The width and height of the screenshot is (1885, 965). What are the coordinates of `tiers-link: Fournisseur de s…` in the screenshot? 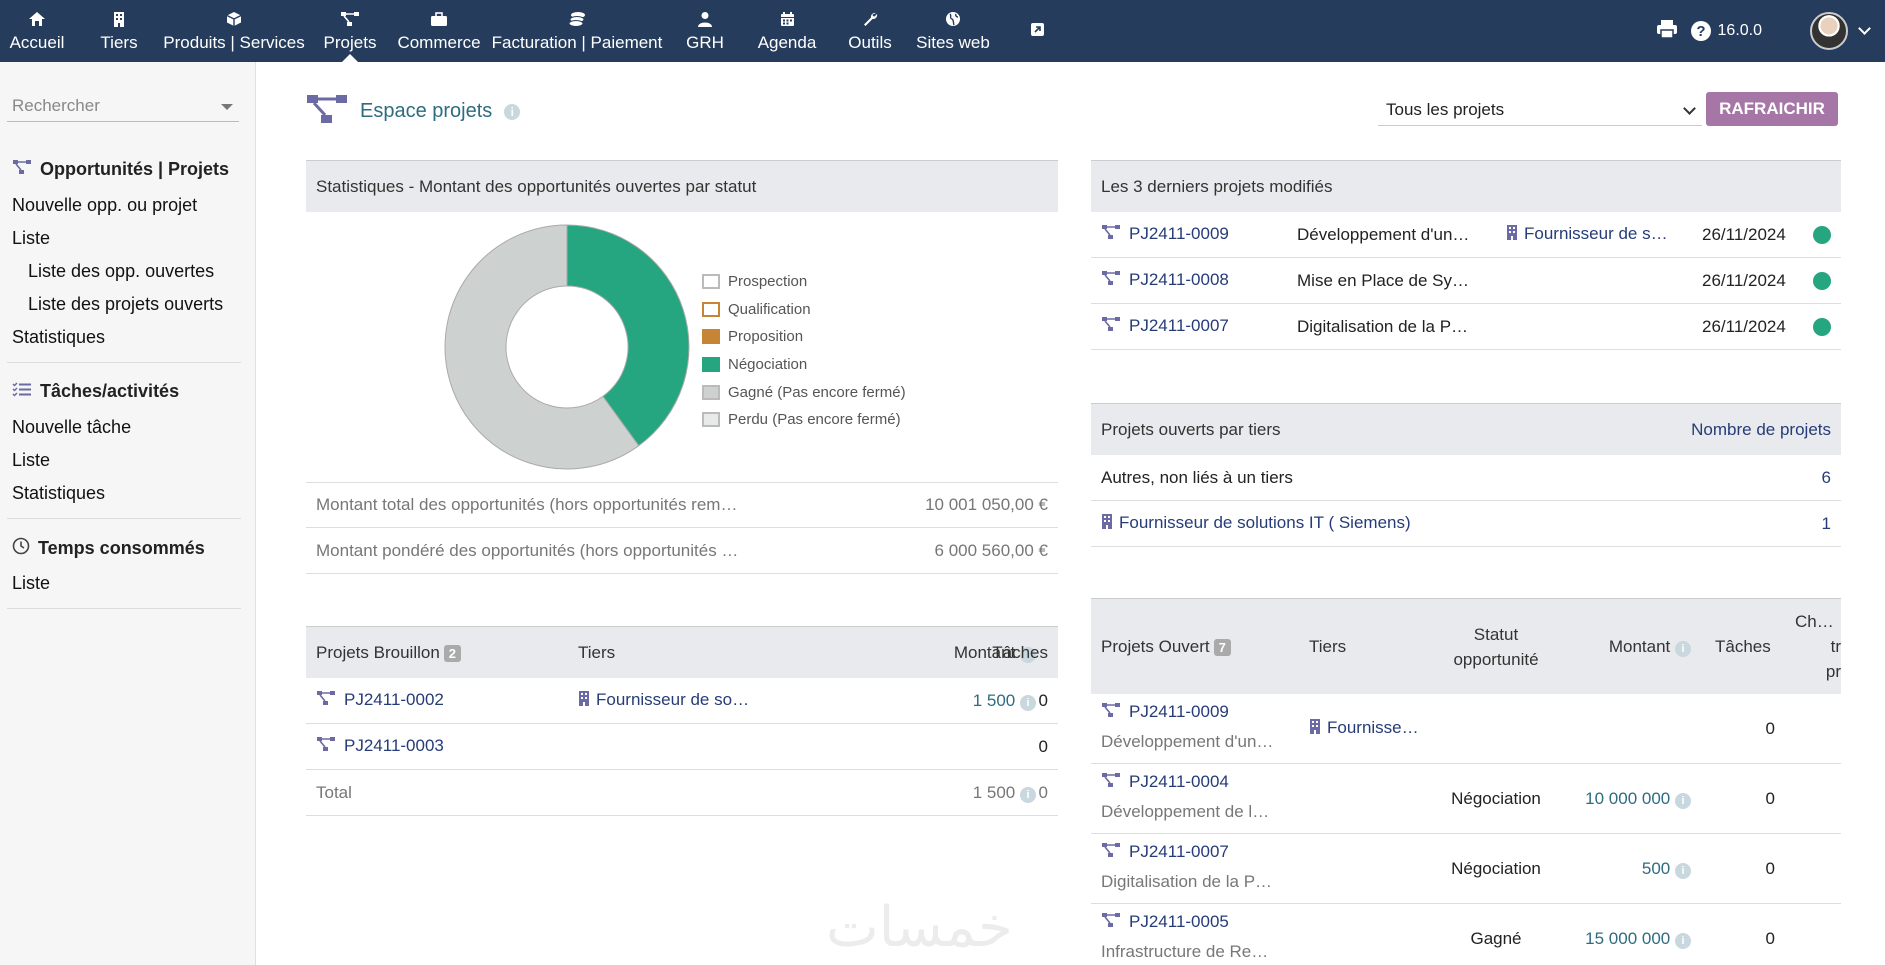 It's located at (1596, 234).